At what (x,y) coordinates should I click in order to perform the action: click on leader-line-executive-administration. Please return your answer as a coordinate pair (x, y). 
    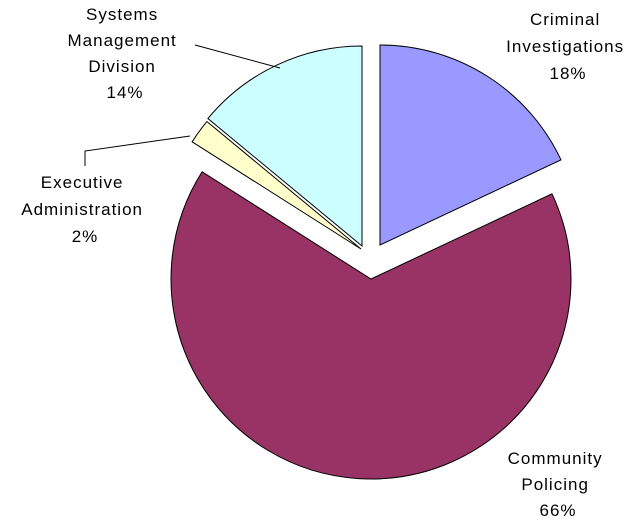
    Looking at the image, I should click on (137, 150).